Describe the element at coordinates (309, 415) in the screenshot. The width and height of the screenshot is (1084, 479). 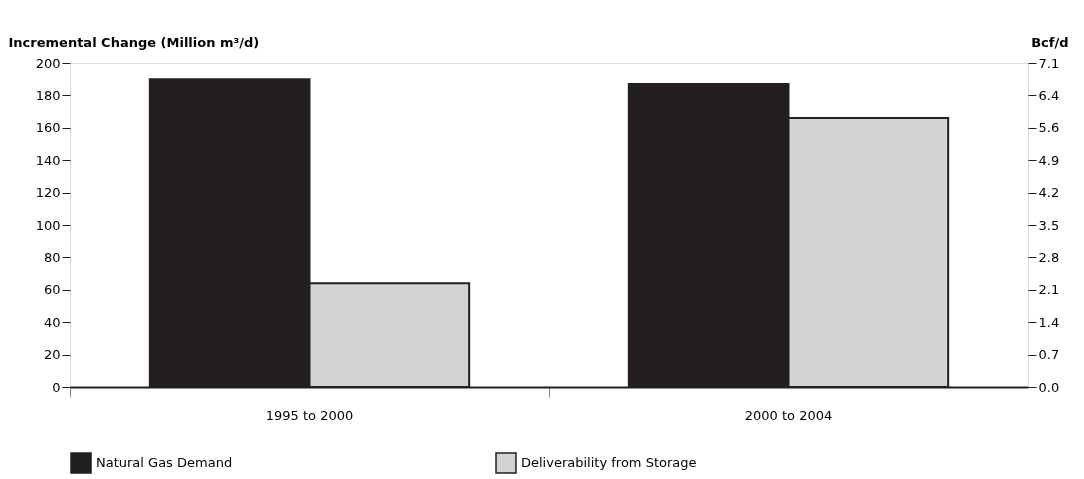
I see `x-tick-label: 1995 to 2000` at that location.